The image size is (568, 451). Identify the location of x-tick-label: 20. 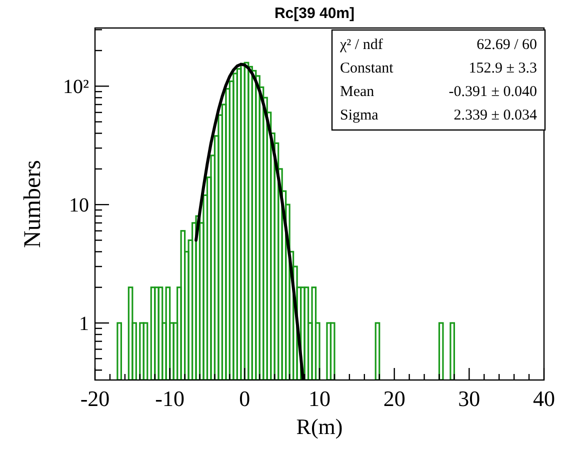
(394, 398).